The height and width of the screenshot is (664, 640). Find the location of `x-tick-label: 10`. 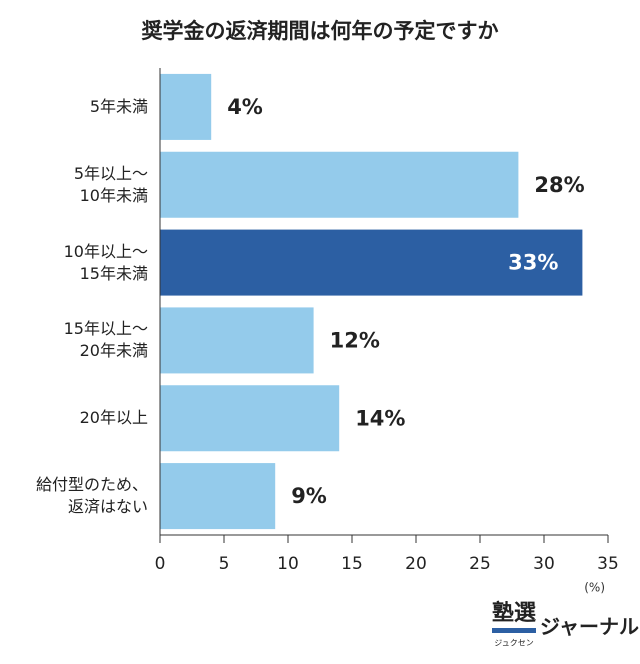

x-tick-label: 10 is located at coordinates (288, 564).